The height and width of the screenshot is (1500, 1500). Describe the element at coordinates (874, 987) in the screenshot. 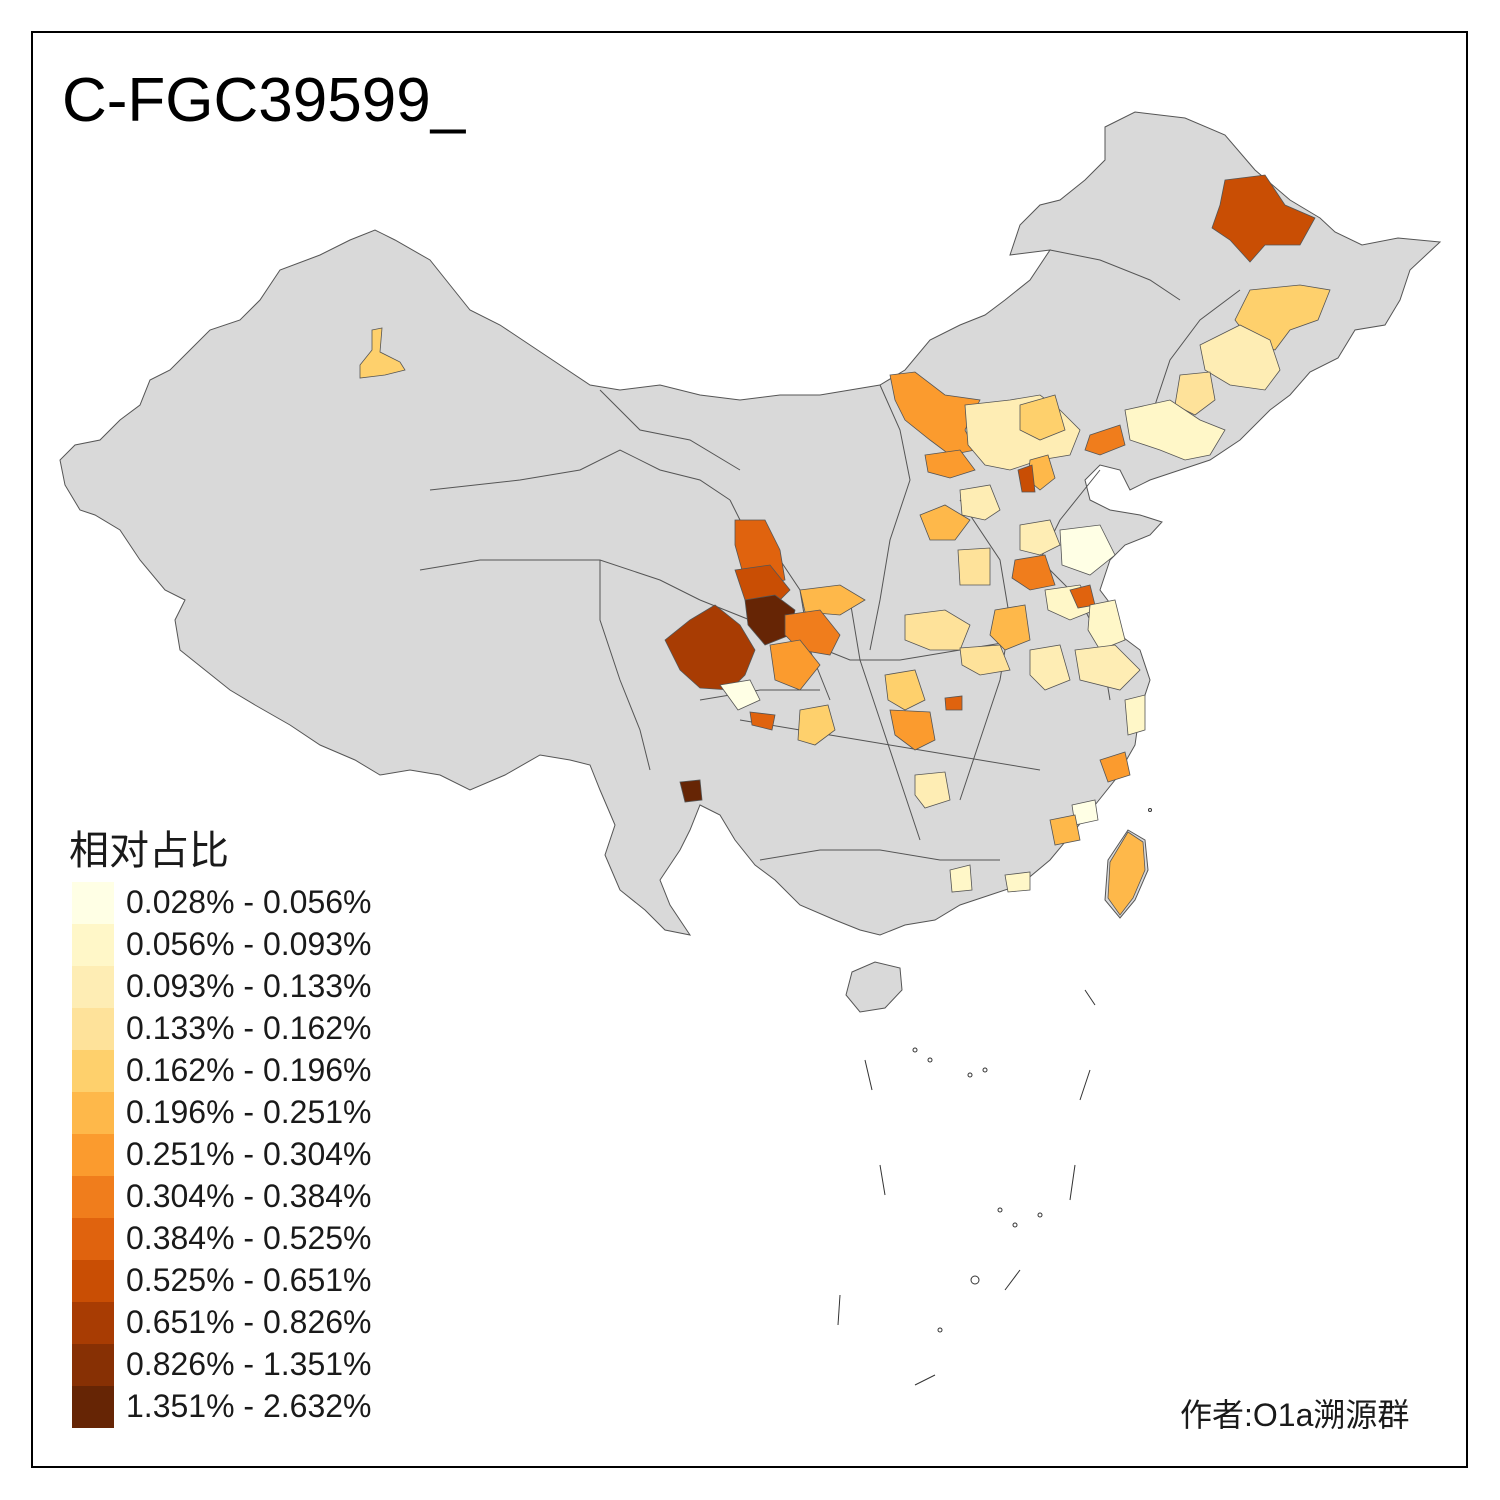

I see `island-hainan` at that location.